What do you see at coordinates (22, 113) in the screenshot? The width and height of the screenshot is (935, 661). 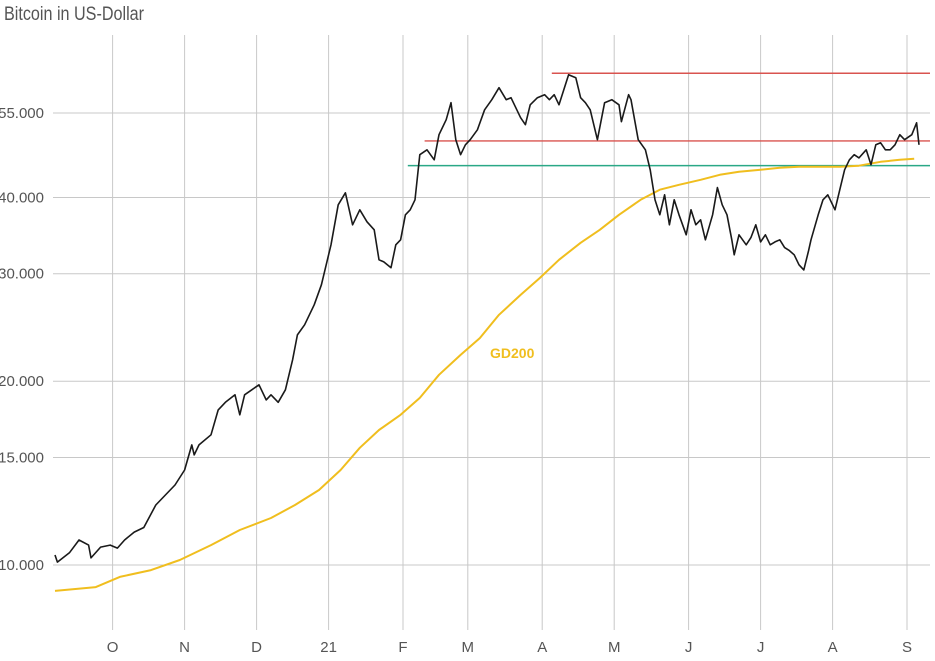 I see `y-tick-label: 55.000` at bounding box center [22, 113].